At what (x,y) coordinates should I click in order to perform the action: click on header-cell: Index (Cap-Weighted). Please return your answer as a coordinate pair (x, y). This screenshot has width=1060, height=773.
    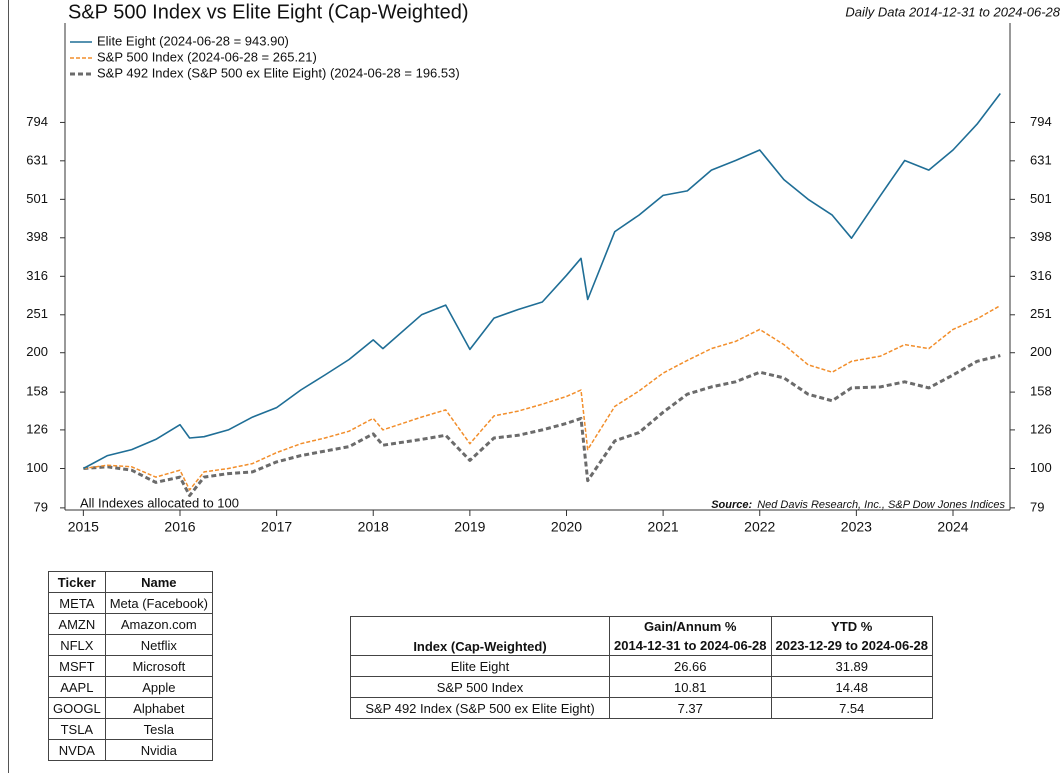
    Looking at the image, I should click on (480, 636).